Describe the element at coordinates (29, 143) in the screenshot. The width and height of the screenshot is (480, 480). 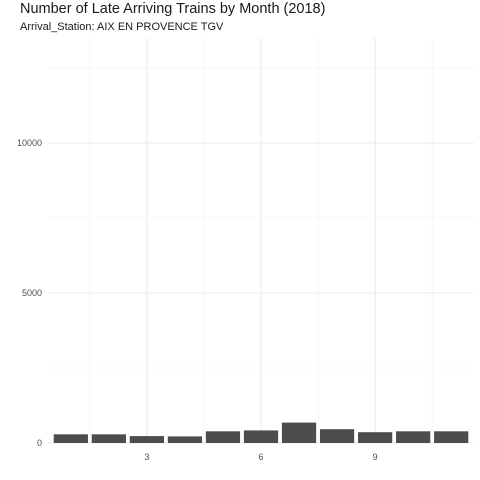
I see `y-tick-label: 10000` at that location.